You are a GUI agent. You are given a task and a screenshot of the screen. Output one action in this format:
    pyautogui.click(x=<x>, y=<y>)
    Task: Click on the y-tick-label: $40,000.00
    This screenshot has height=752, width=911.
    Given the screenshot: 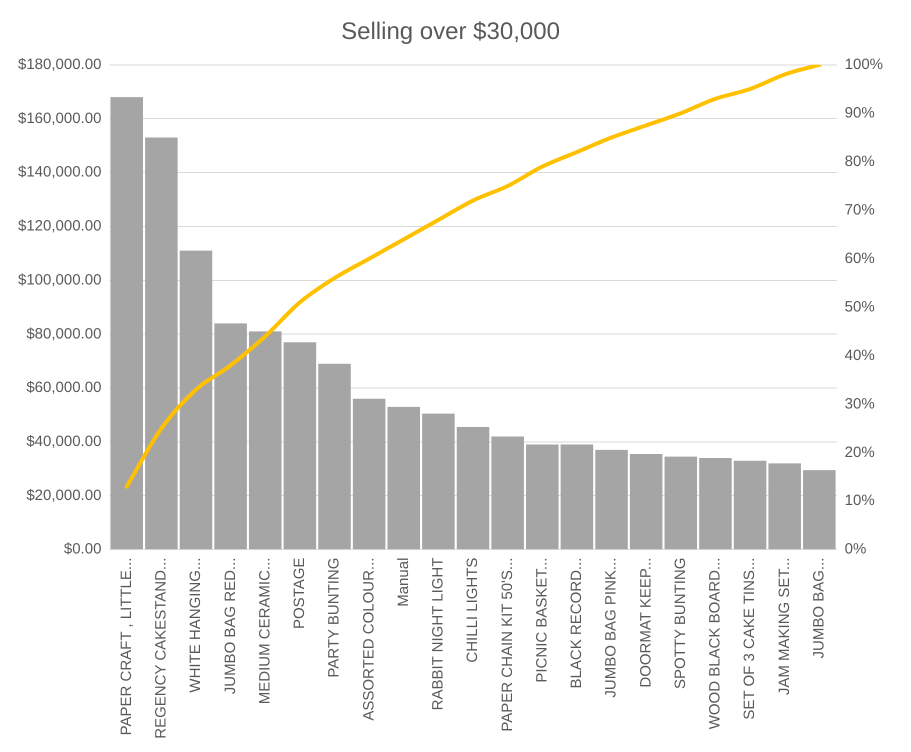 What is the action you would take?
    pyautogui.click(x=64, y=441)
    